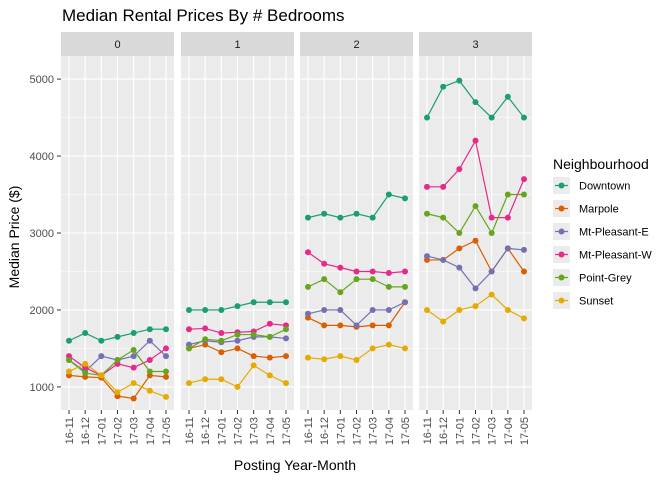  I want to click on legend-item-marpole: Marpole, so click(586, 208).